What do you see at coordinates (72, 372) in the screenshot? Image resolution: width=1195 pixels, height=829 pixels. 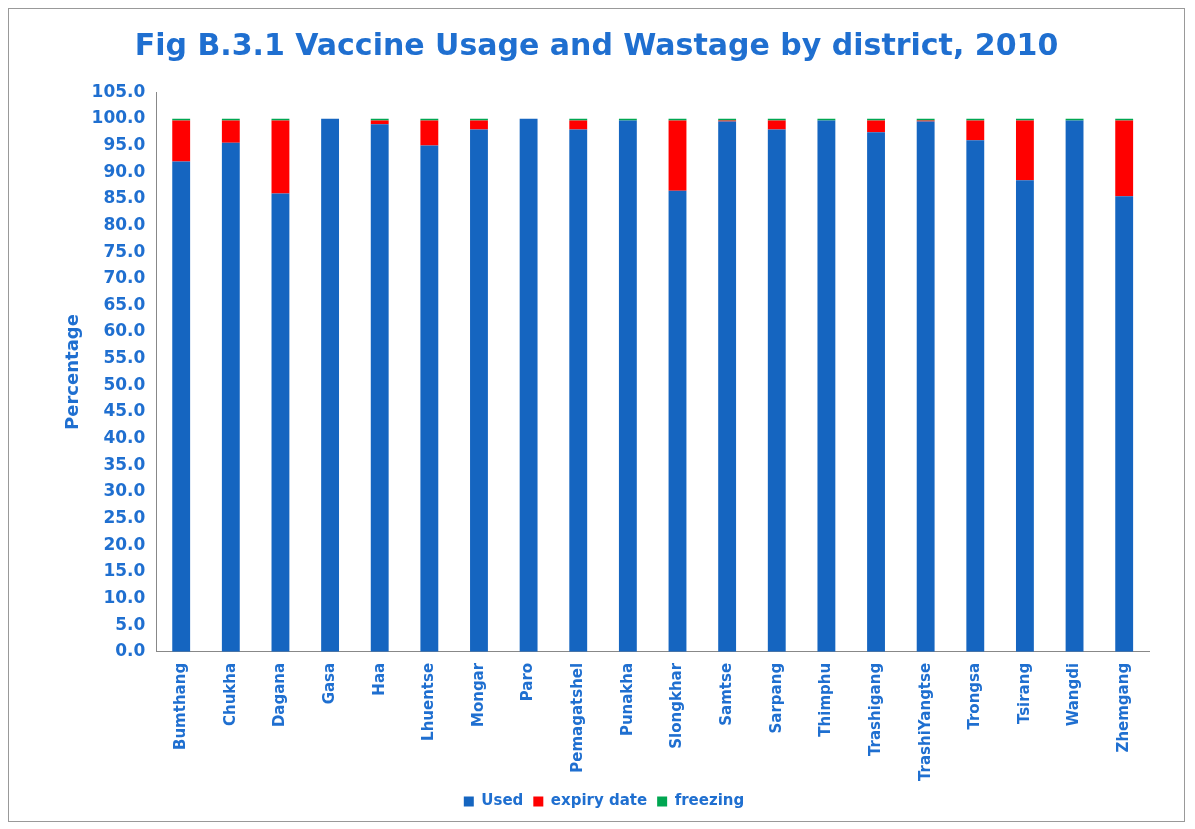 I see `y-axis-title: Percentage` at bounding box center [72, 372].